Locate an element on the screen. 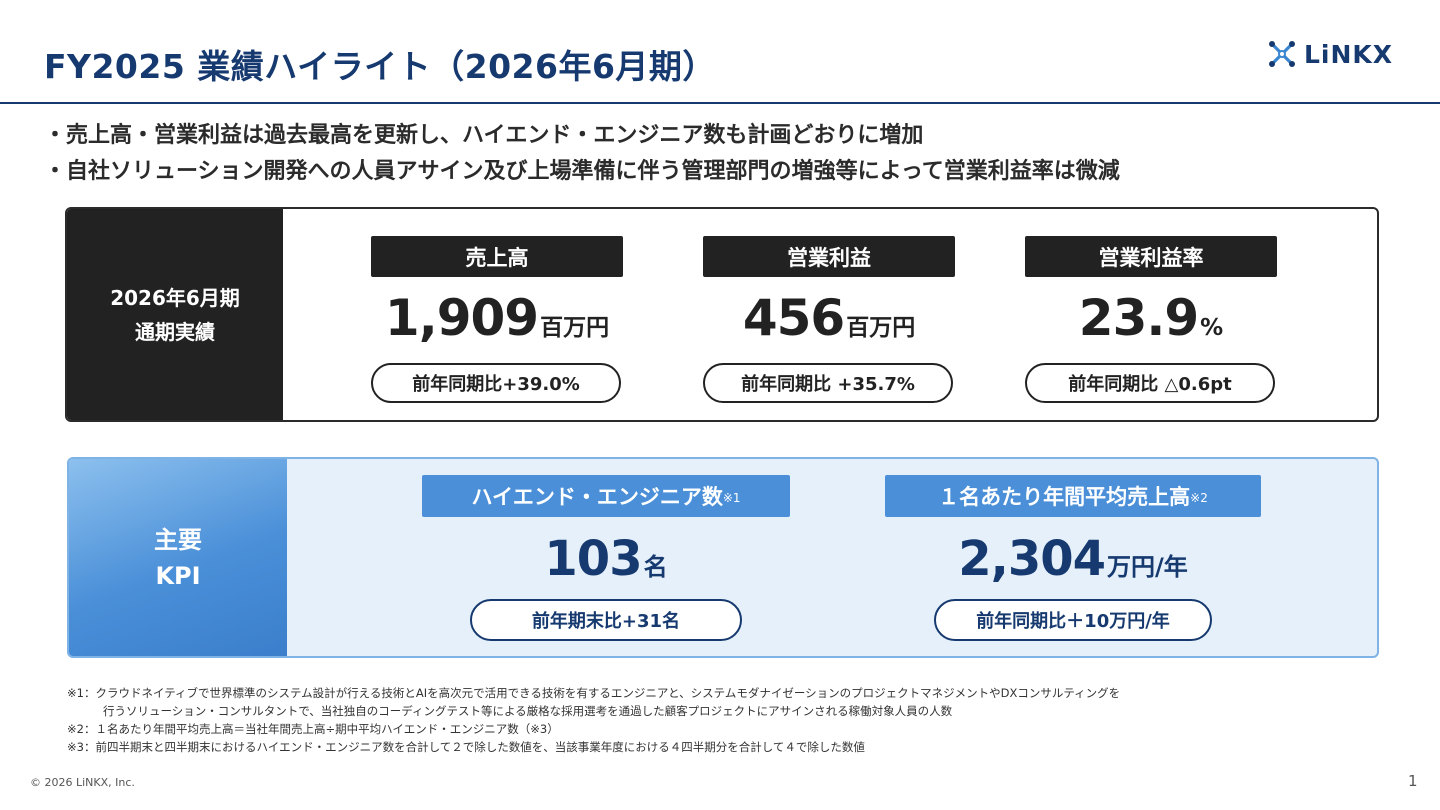  kpi-metric-value: 2,304 万円/年 is located at coordinates (1073, 562).